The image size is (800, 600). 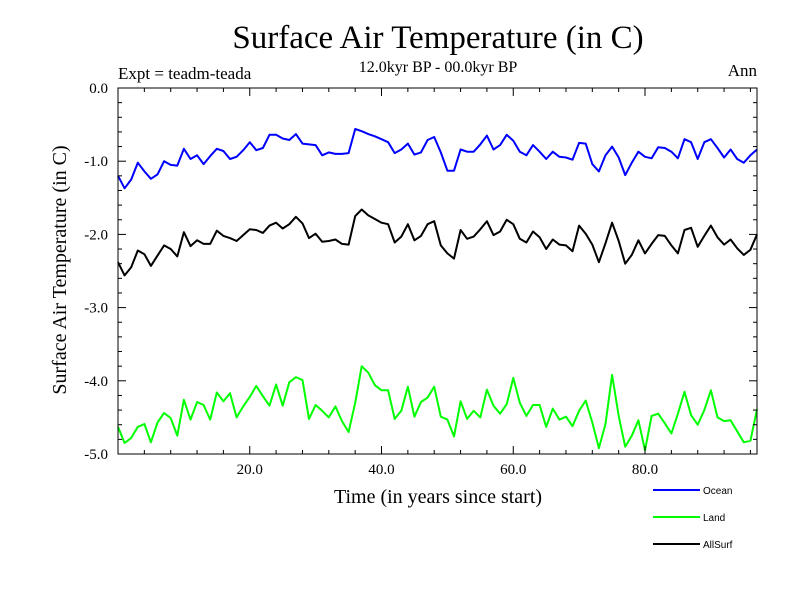 I want to click on x-tick-label: 80.0, so click(x=645, y=470).